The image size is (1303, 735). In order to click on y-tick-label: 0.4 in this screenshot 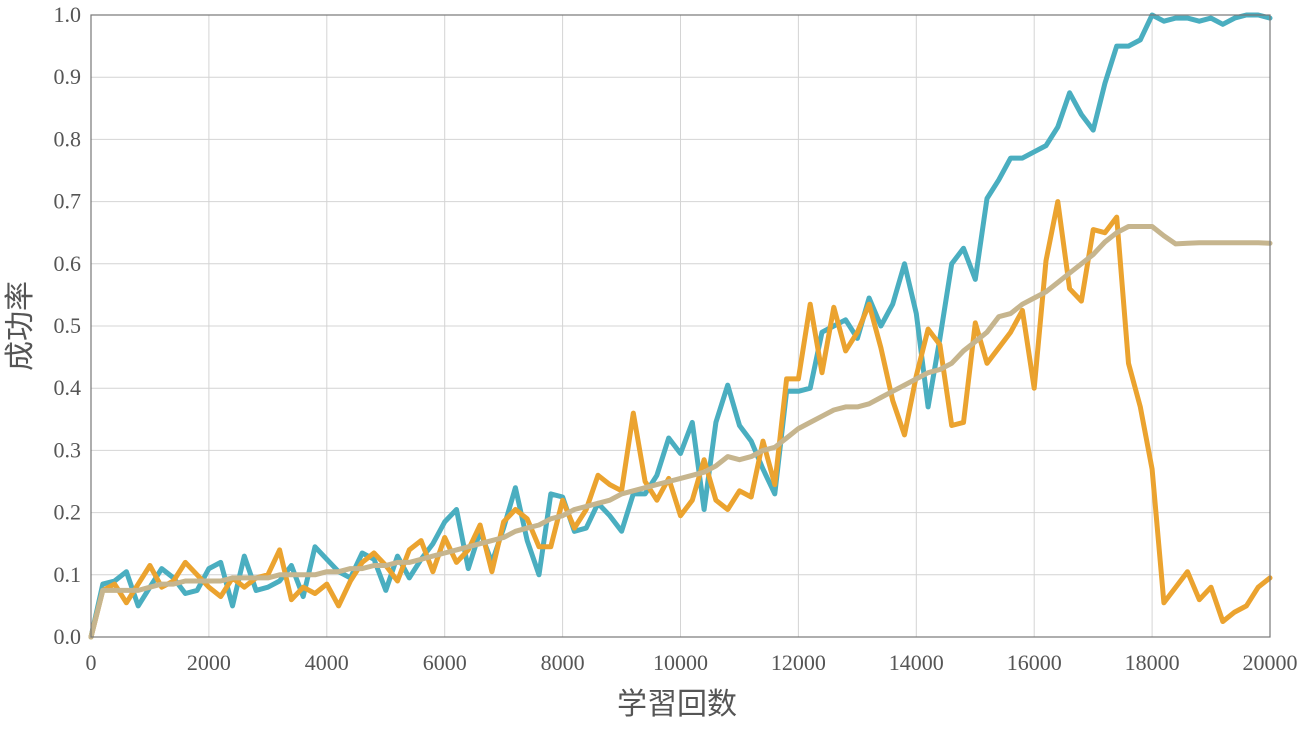, I will do `click(68, 387)`.